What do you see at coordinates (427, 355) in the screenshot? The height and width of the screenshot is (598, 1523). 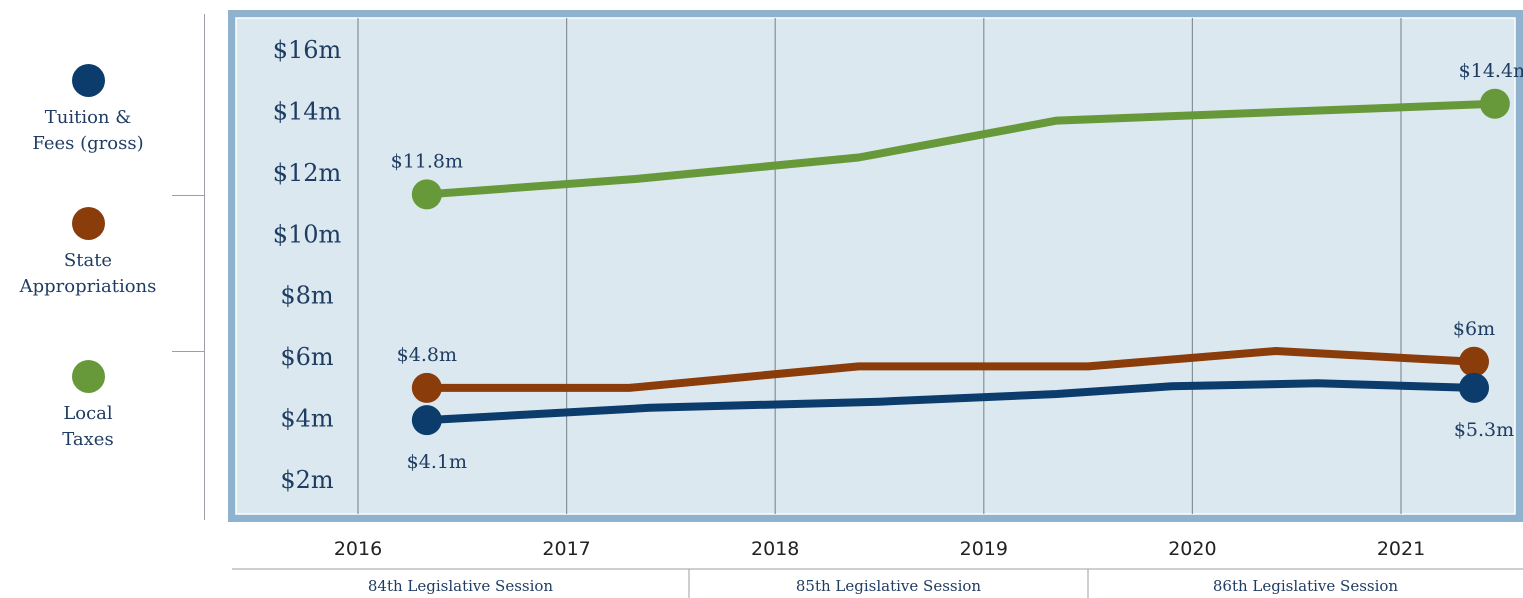 I see `data-label: $4.8m` at bounding box center [427, 355].